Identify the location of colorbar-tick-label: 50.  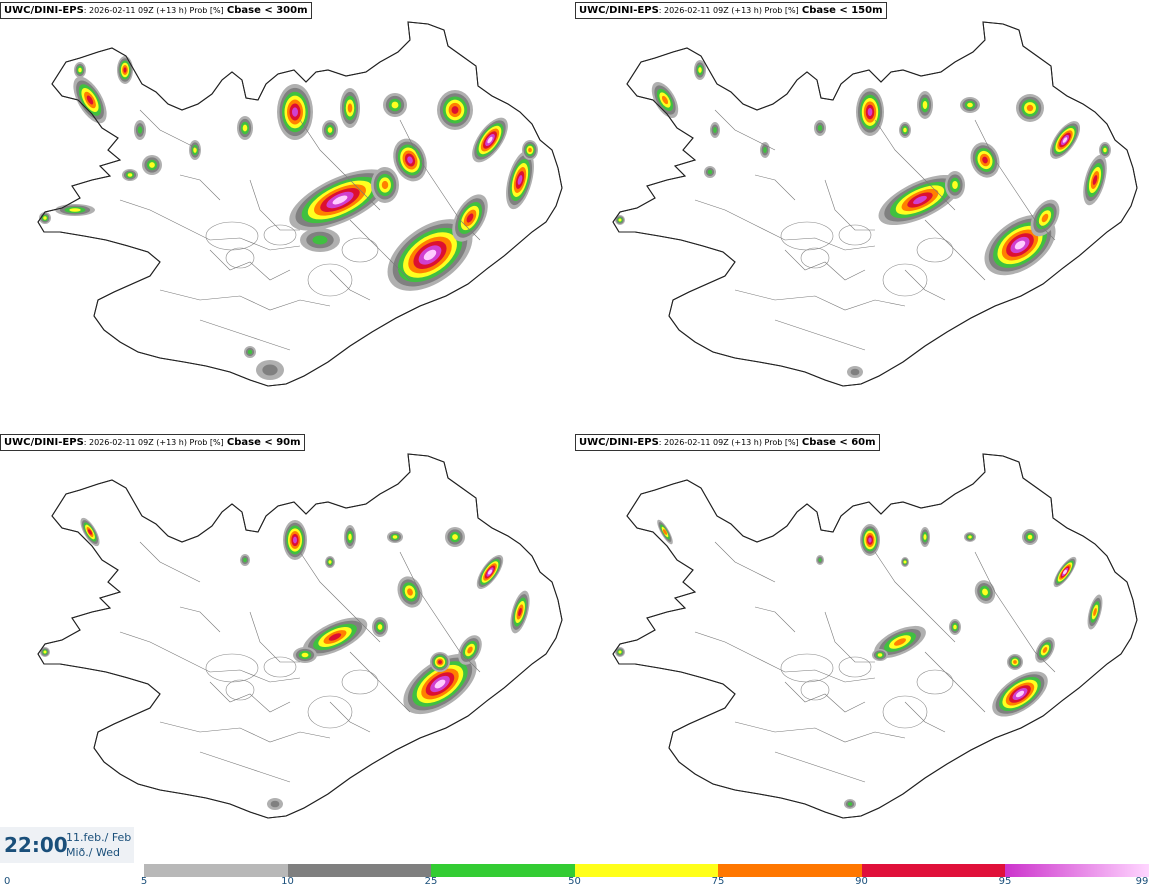
(574, 881).